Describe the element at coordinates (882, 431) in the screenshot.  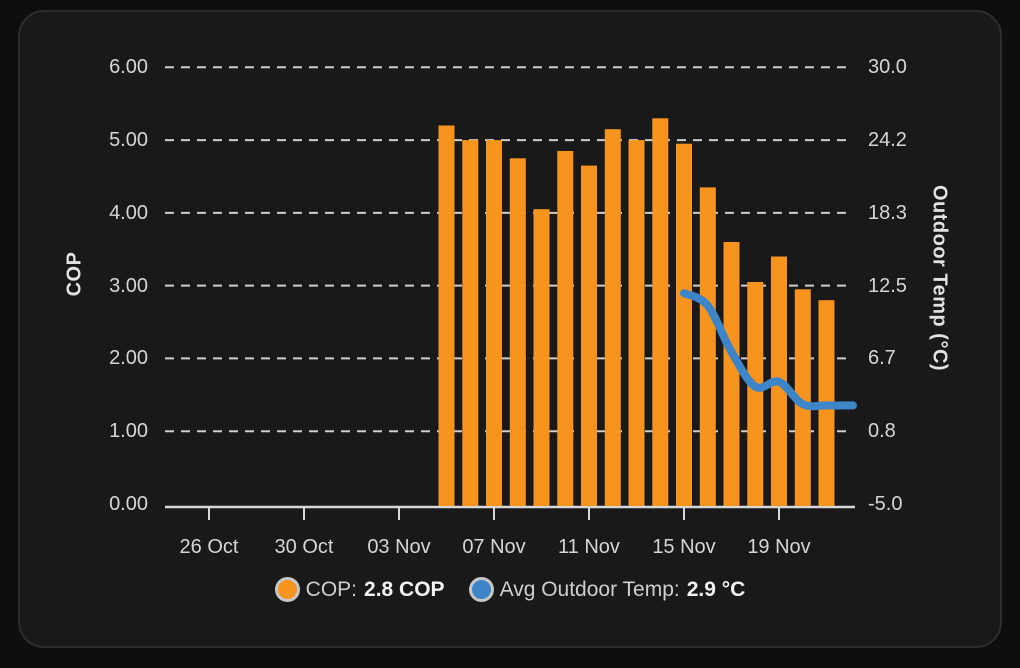
I see `y-right-tick-label: 0.8` at that location.